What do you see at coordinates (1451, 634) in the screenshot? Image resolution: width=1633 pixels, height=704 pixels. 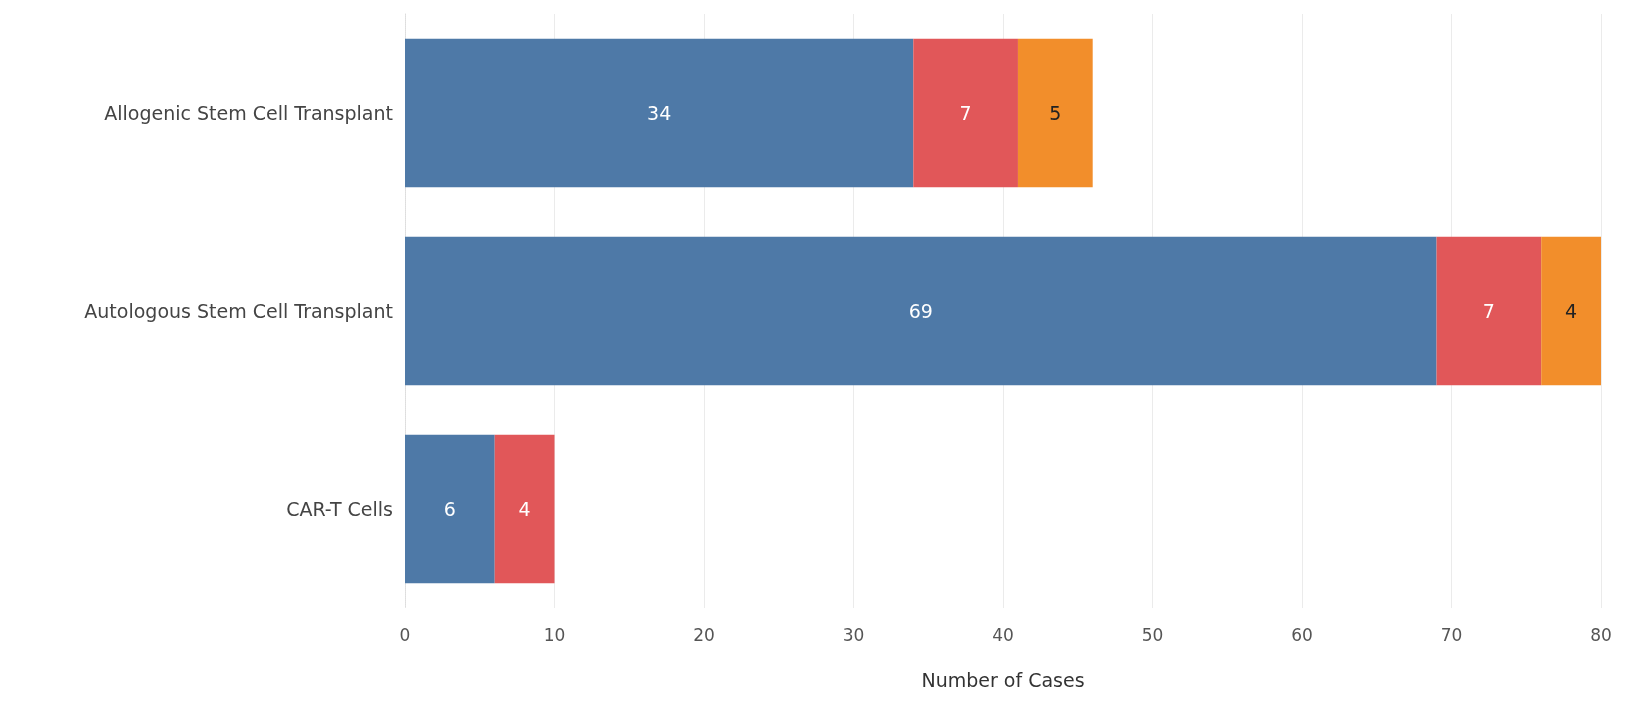 I see `x-tick-label: 70` at bounding box center [1451, 634].